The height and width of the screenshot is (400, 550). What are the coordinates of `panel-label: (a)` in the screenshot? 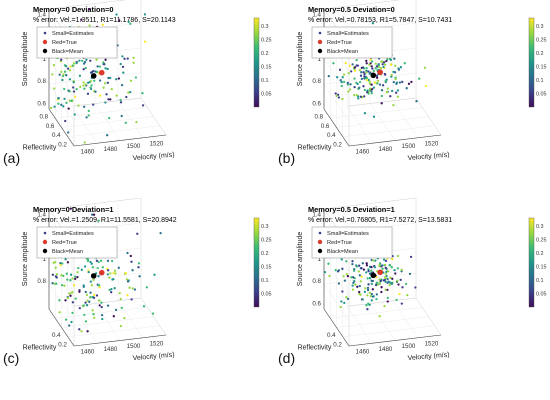 It's located at (11, 158).